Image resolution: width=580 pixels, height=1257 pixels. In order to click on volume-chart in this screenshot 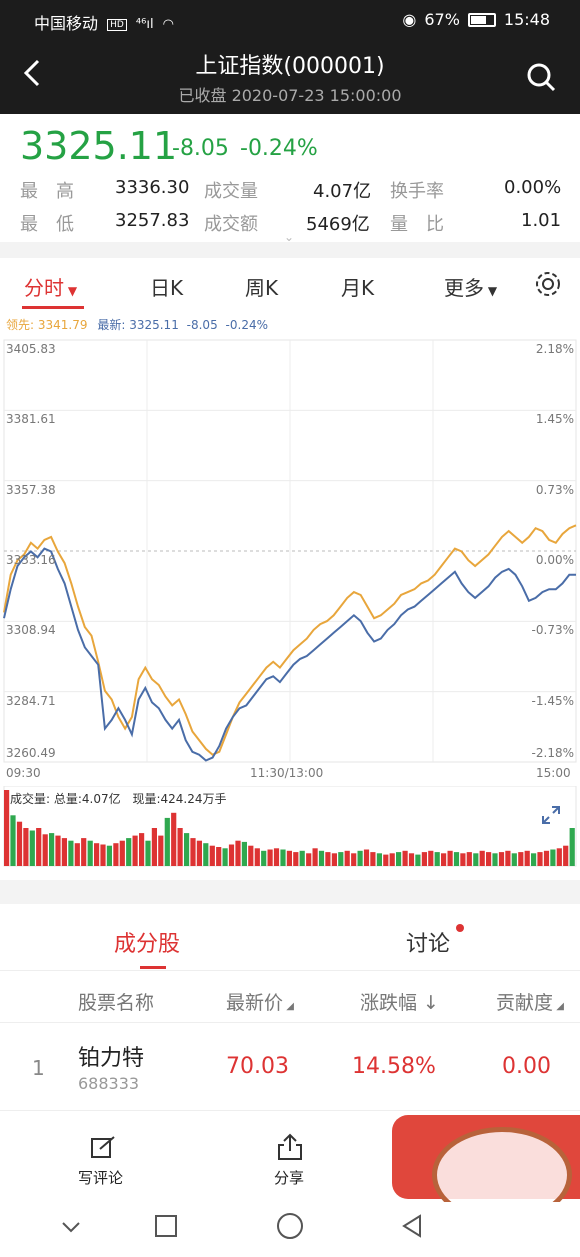, I will do `click(290, 826)`.